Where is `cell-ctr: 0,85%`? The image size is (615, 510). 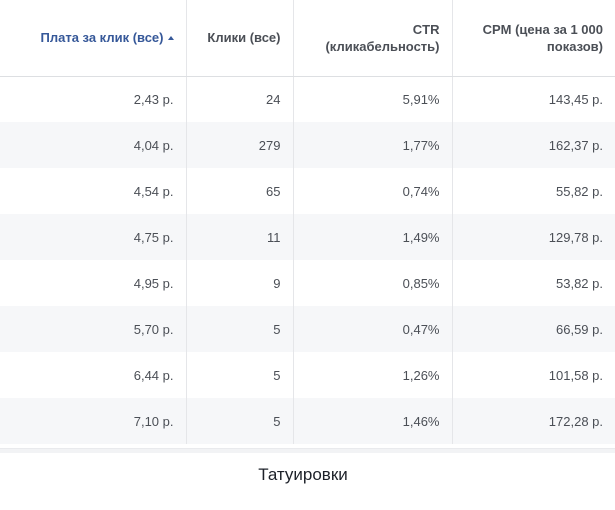 cell-ctr: 0,85% is located at coordinates (373, 283).